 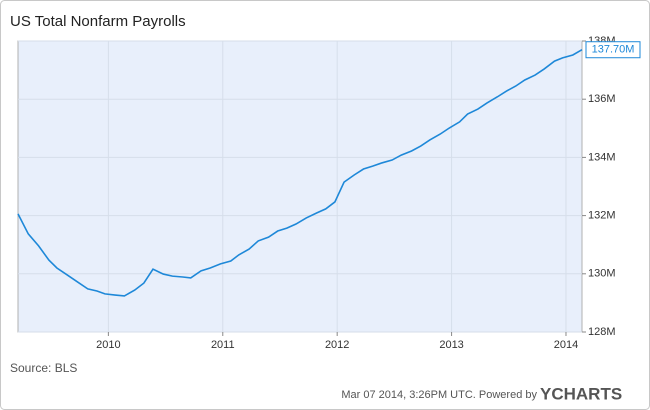 What do you see at coordinates (439, 395) in the screenshot?
I see `footer-note: Mar 07 2014, 3:26PM UTC. Powered by` at bounding box center [439, 395].